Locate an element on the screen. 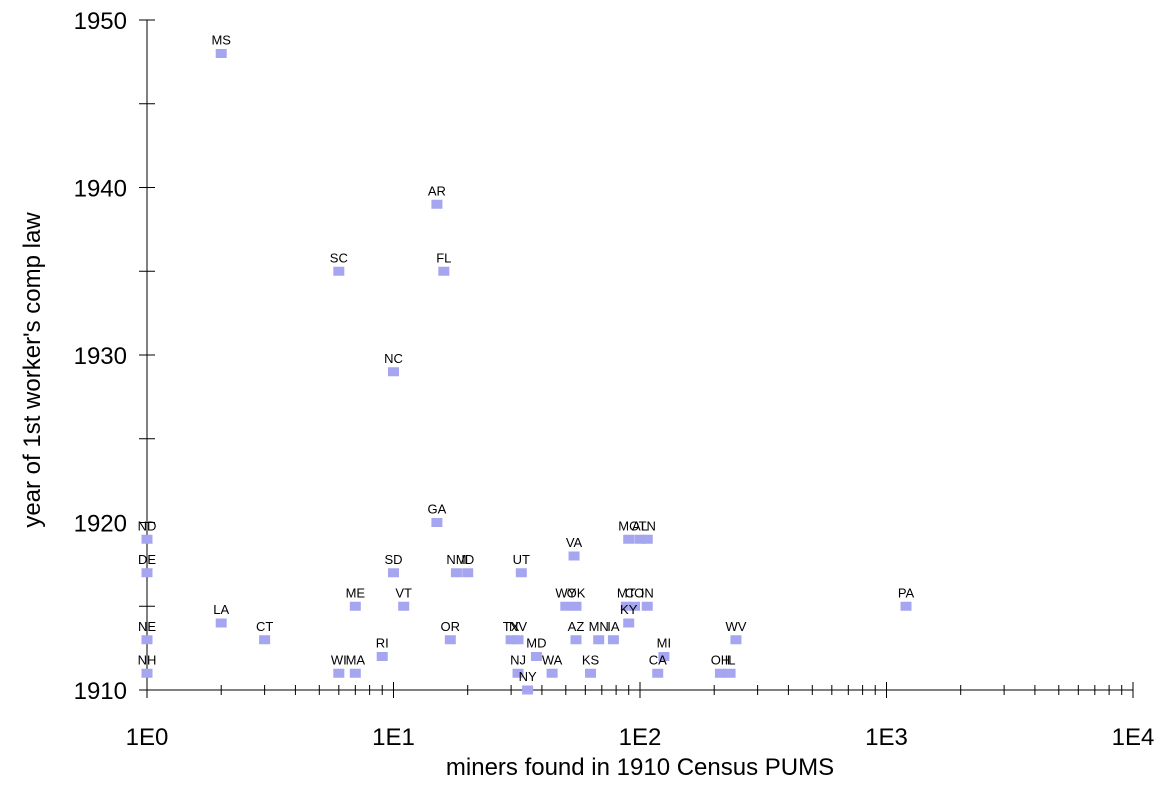 The image size is (1164, 788). y-tick-label: 1920 is located at coordinates (100, 524).